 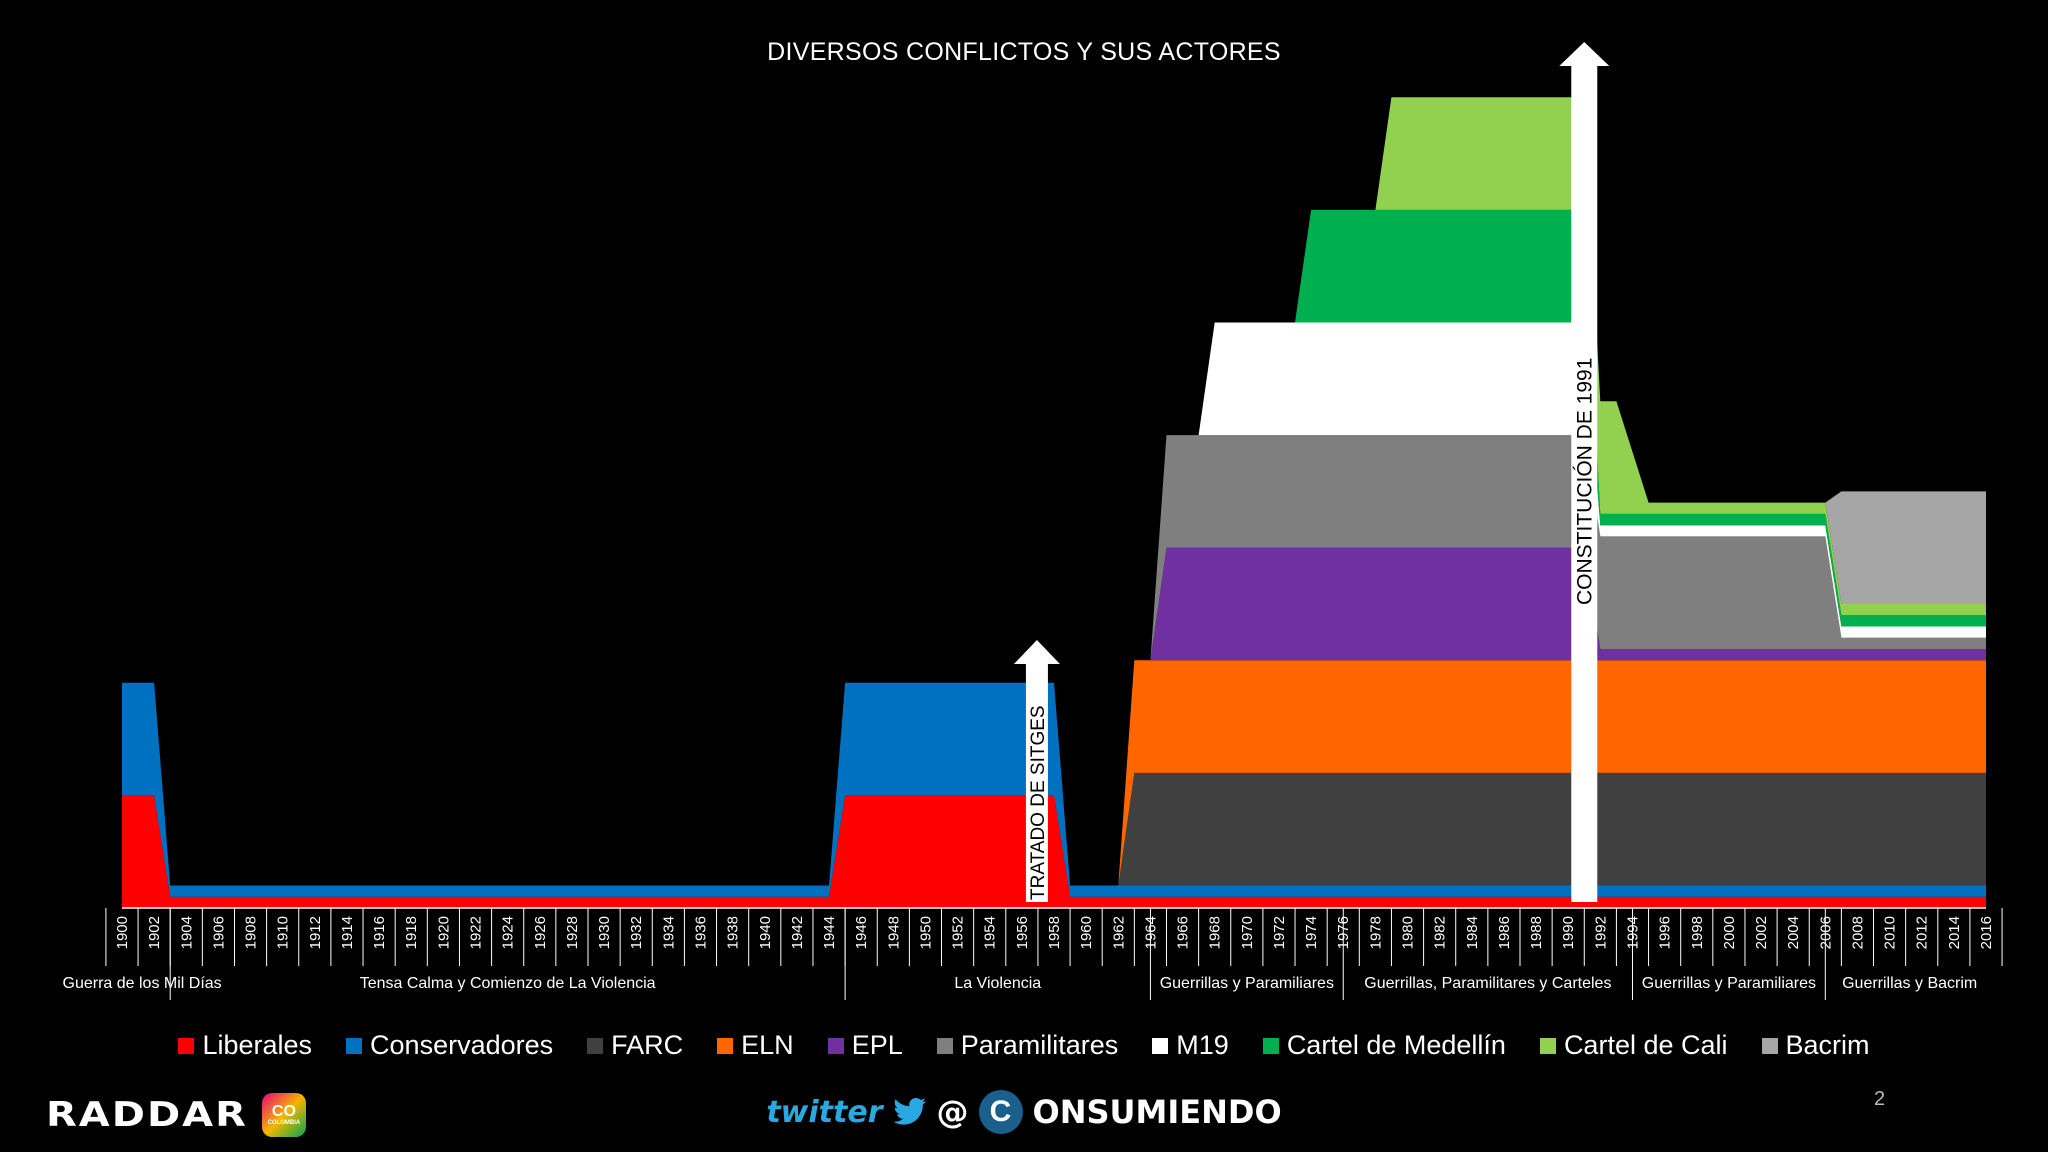 What do you see at coordinates (997, 983) in the screenshot?
I see `period-label: La Violencia` at bounding box center [997, 983].